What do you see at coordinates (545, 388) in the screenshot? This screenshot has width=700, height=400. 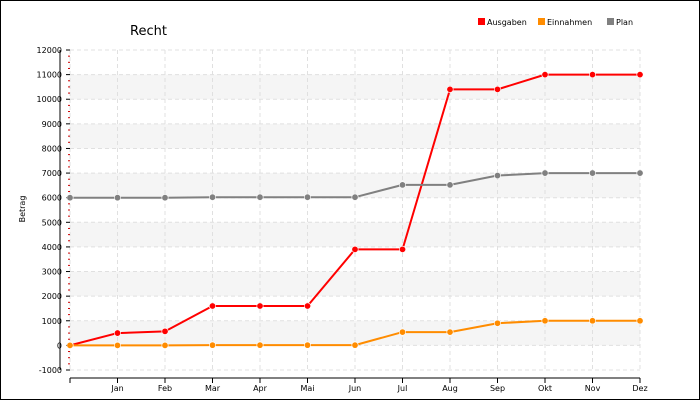 I see `x-tick-label: Okt` at bounding box center [545, 388].